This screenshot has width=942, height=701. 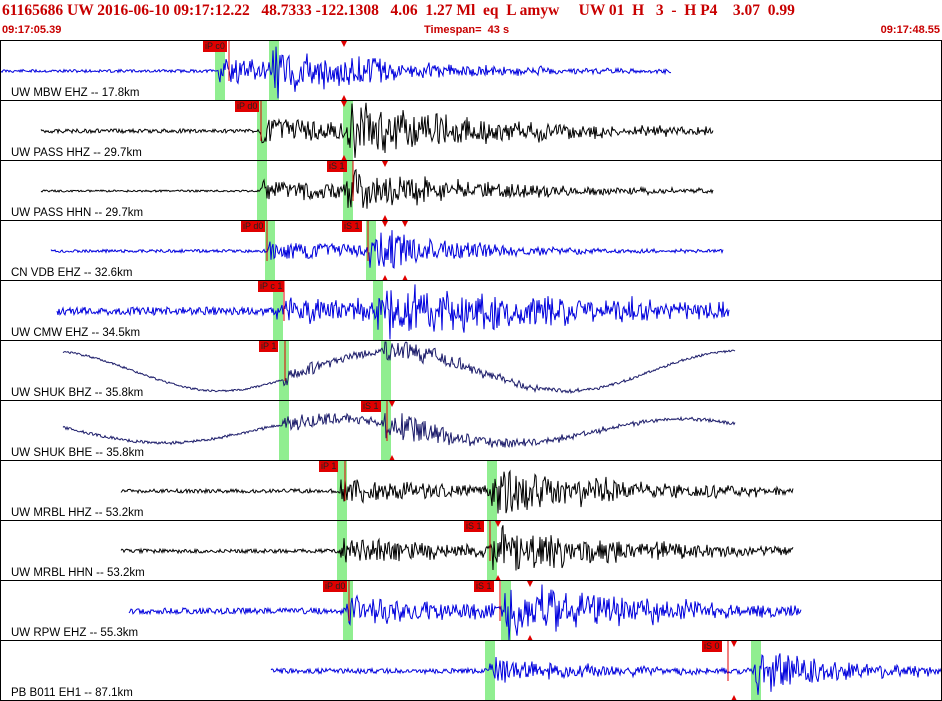 I want to click on channel-label: UW CMW EHZ -- 34.5km, so click(x=76, y=333).